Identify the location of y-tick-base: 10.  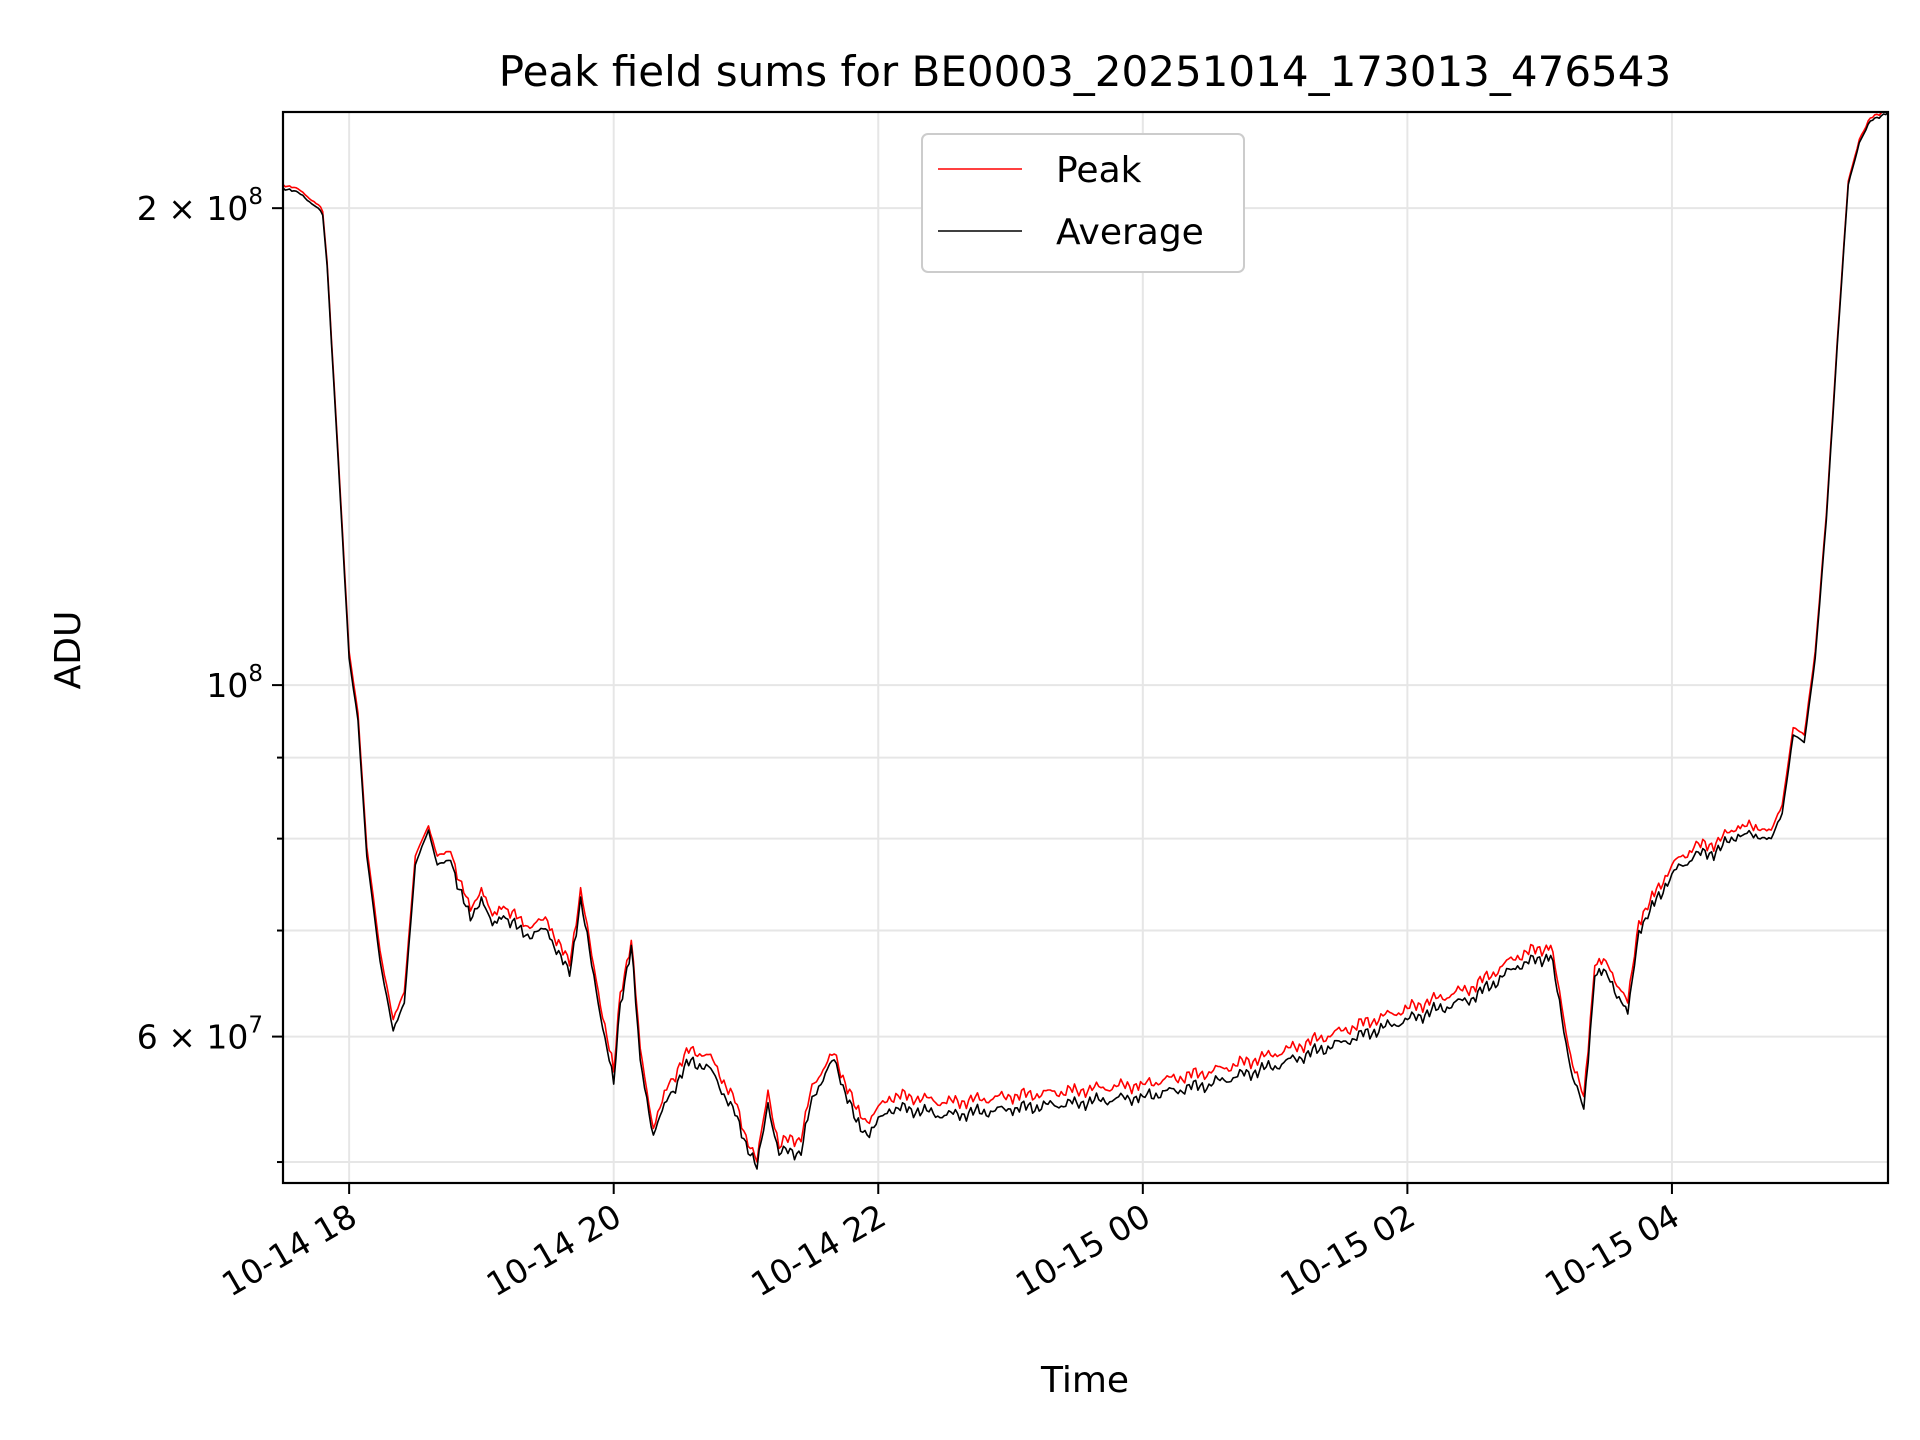
(227, 685).